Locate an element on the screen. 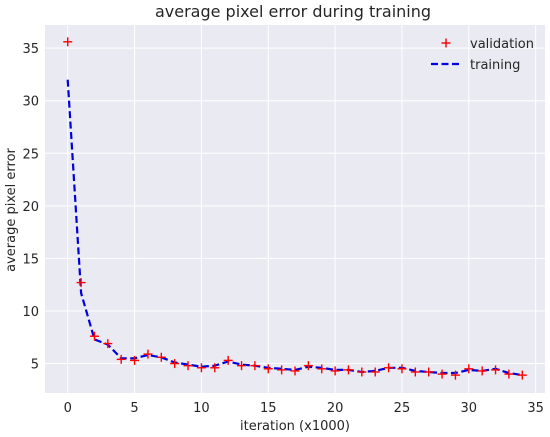 The height and width of the screenshot is (437, 550). legend-validation-marker is located at coordinates (446, 43).